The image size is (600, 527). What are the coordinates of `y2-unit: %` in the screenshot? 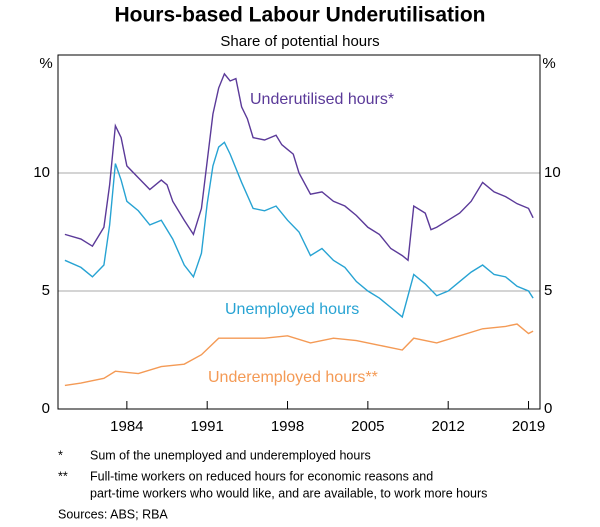 It's located at (548, 63).